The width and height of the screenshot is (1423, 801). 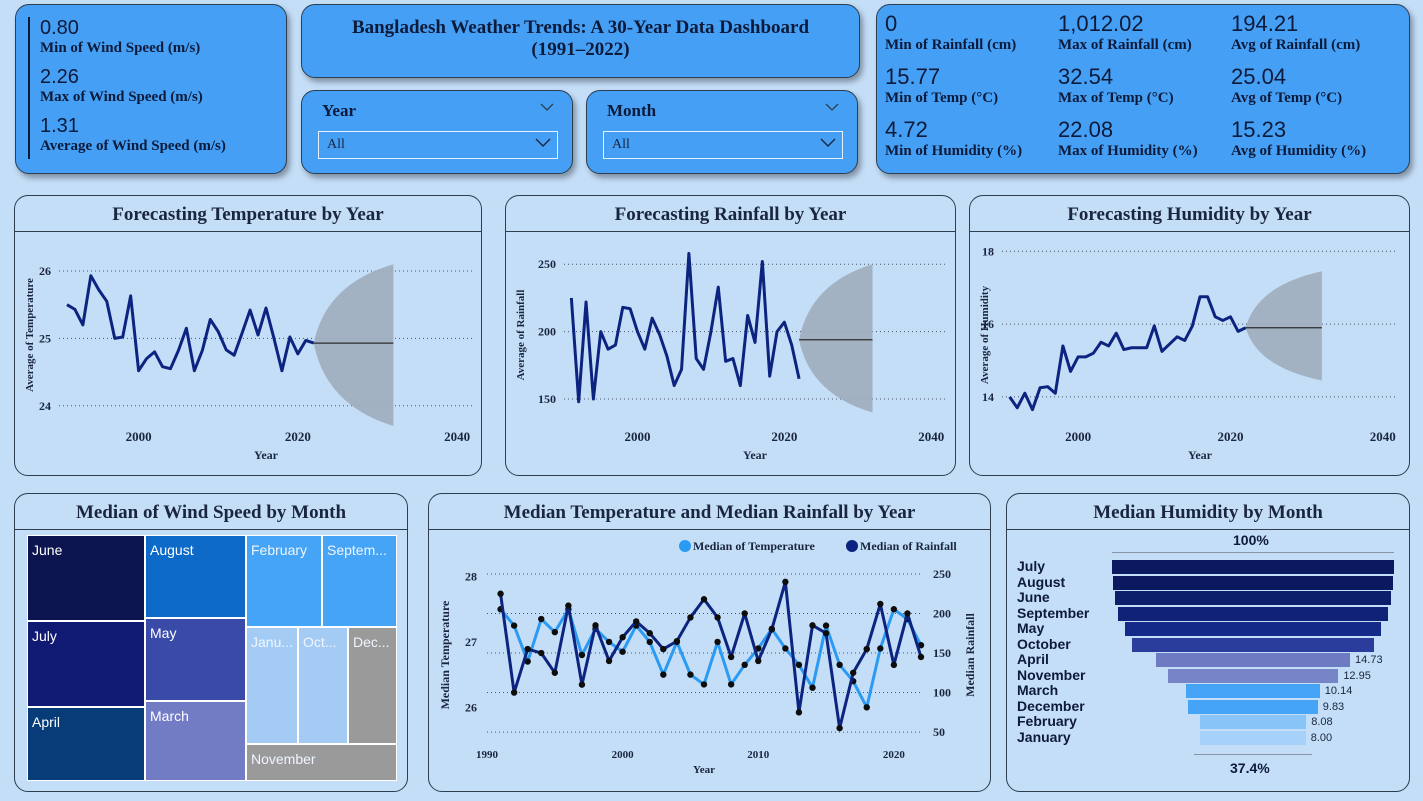 What do you see at coordinates (1116, 98) in the screenshot?
I see `stat-label: Max of Temp (°C)` at bounding box center [1116, 98].